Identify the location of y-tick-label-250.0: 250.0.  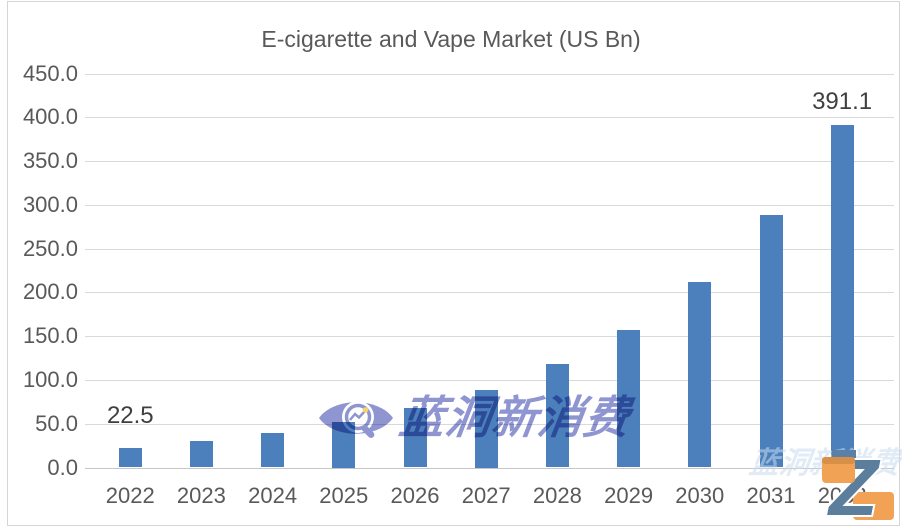
(50, 248).